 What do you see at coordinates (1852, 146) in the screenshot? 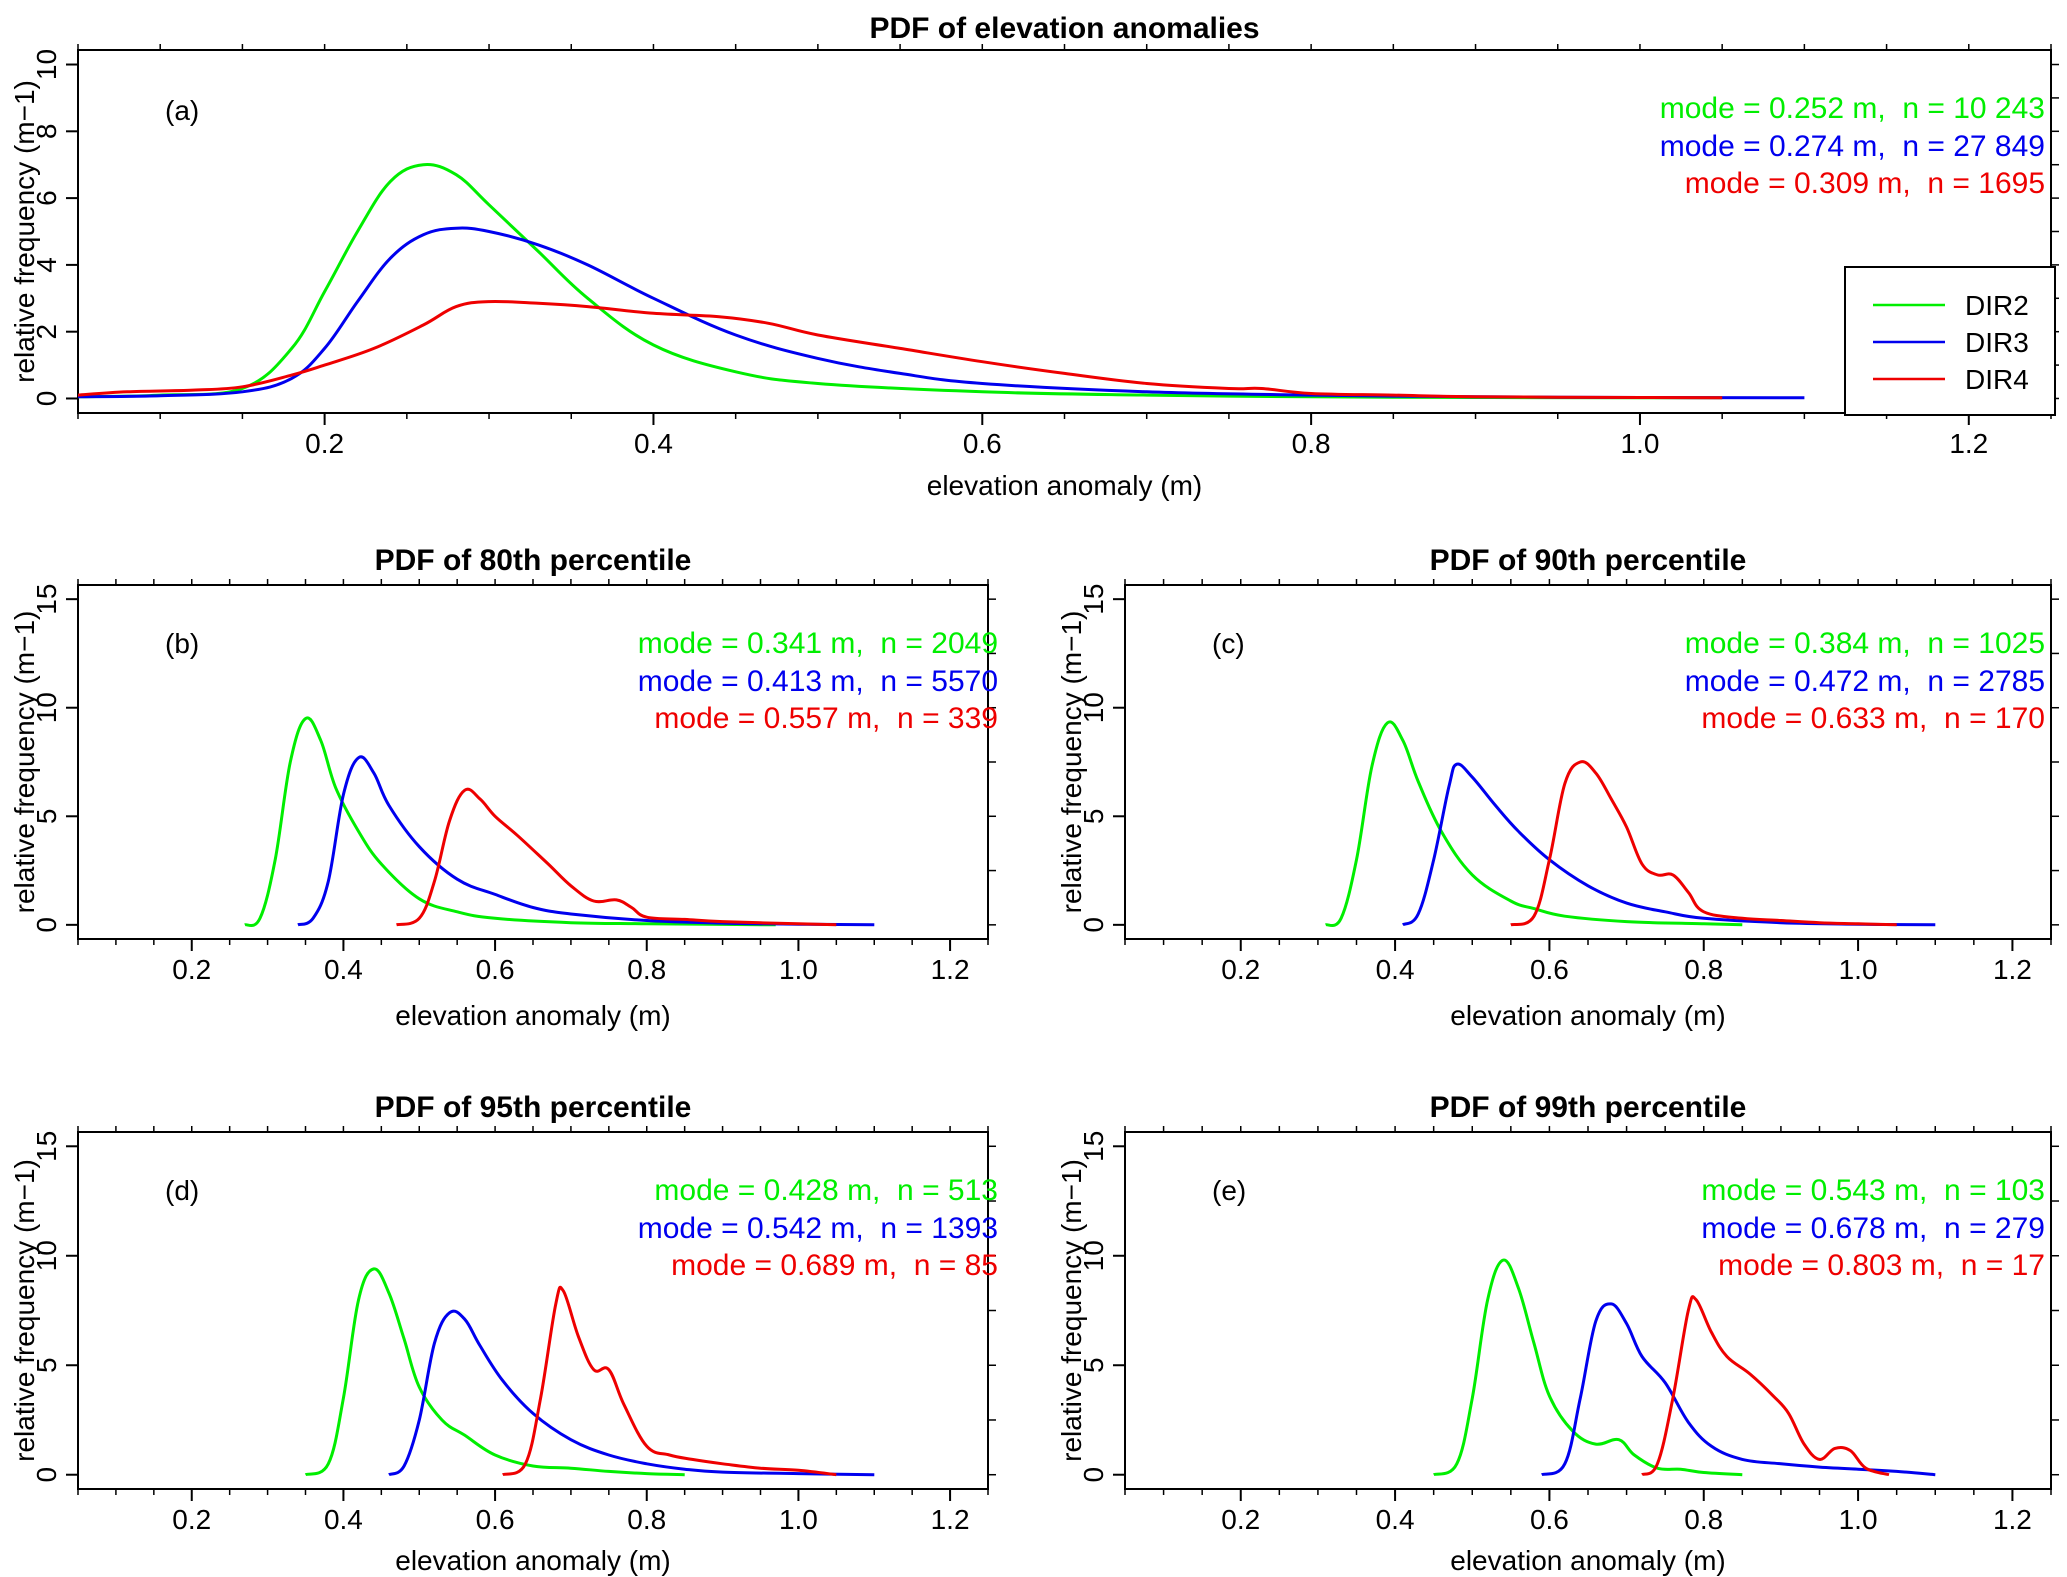
I see `mode-annotation-dir3: mode = 0.274 m, n = 27 849` at bounding box center [1852, 146].